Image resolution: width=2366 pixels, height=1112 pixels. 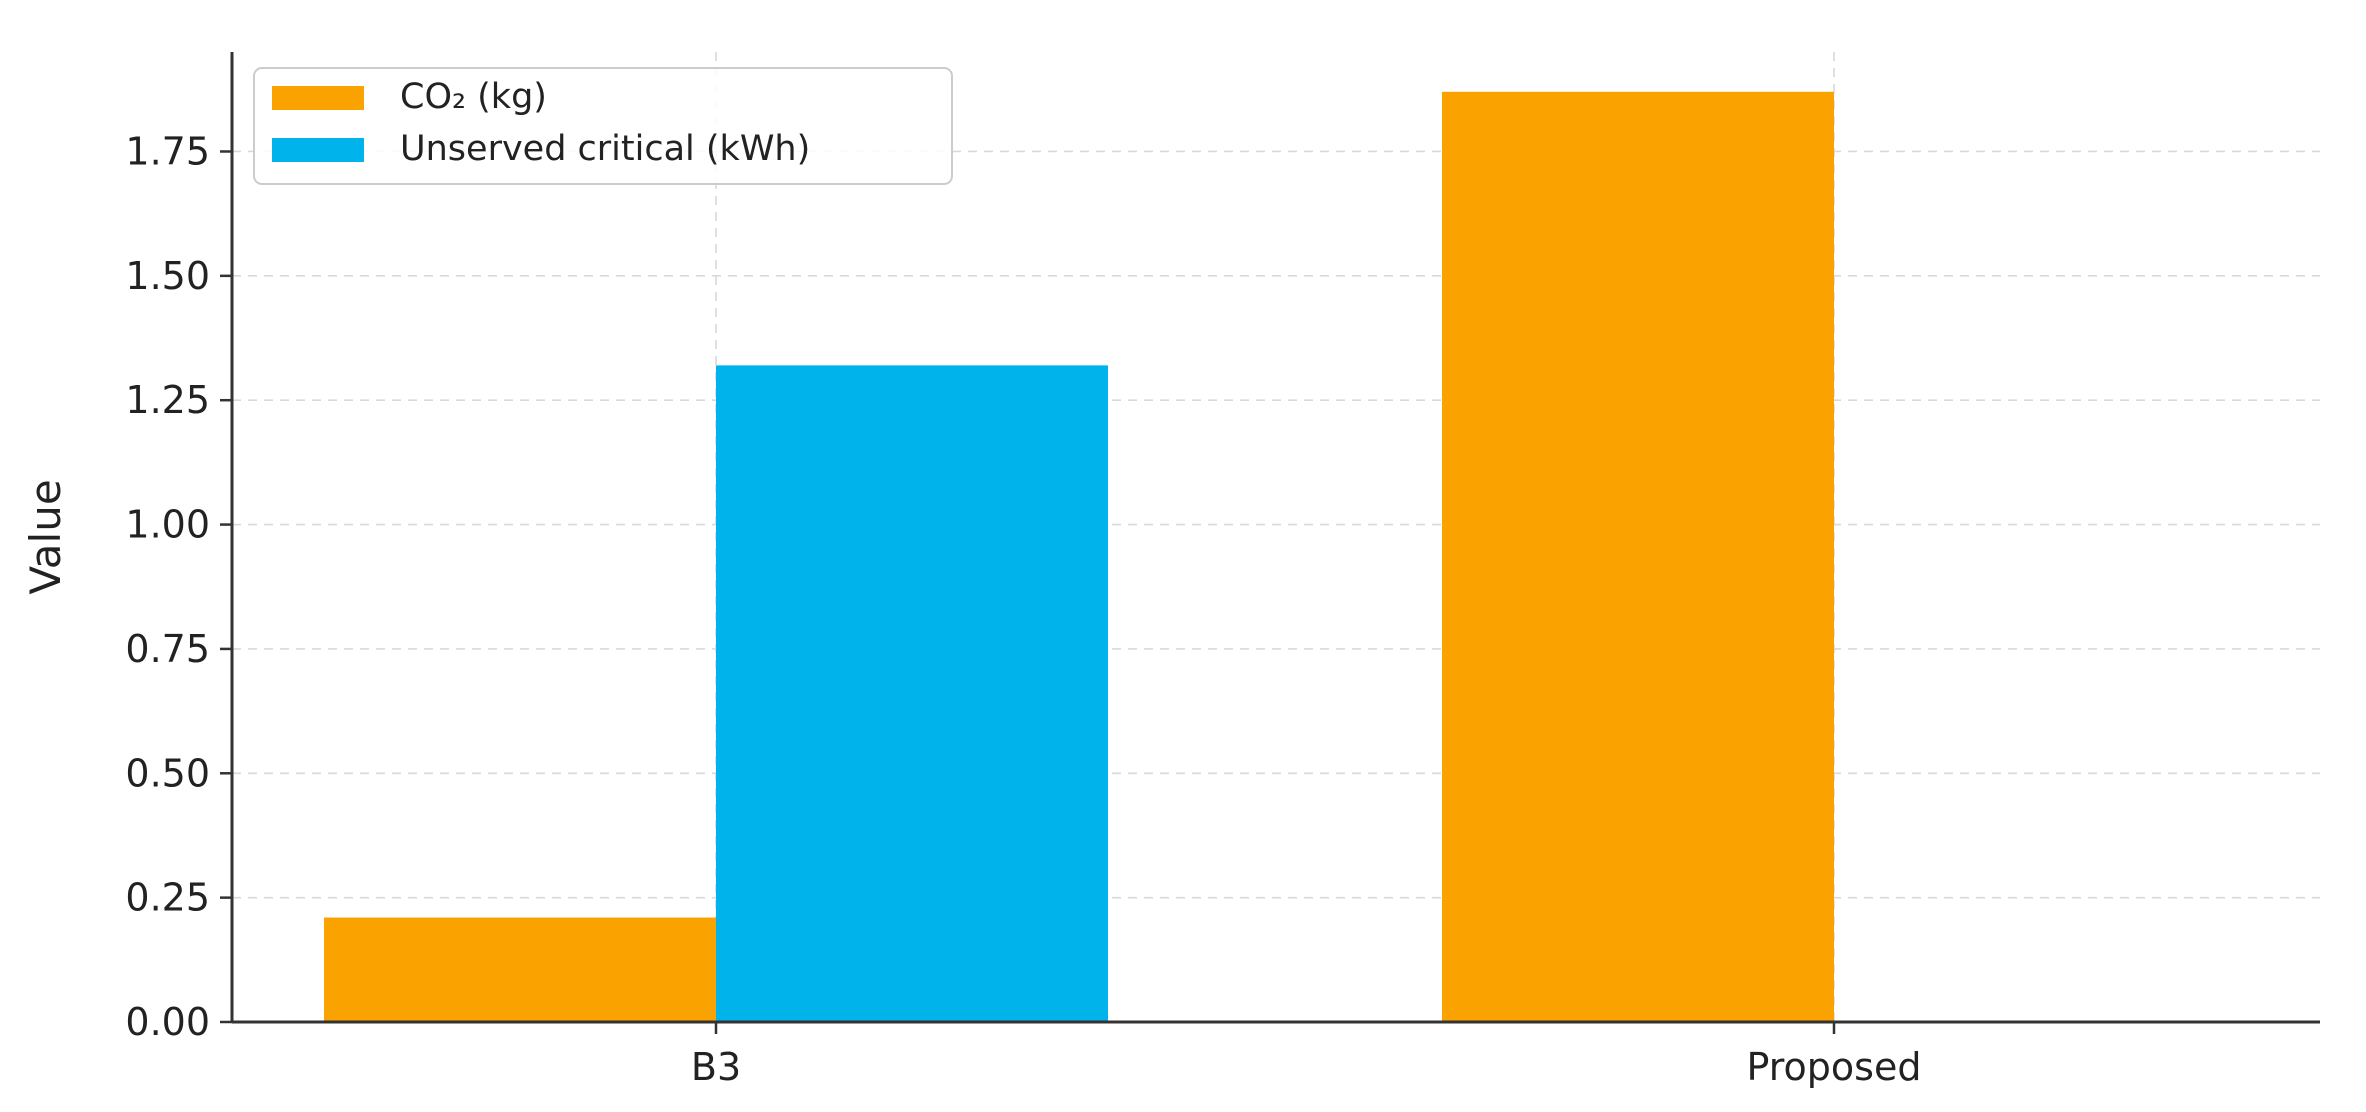 What do you see at coordinates (605, 149) in the screenshot?
I see `legend-label: Unserved critical (kWh)` at bounding box center [605, 149].